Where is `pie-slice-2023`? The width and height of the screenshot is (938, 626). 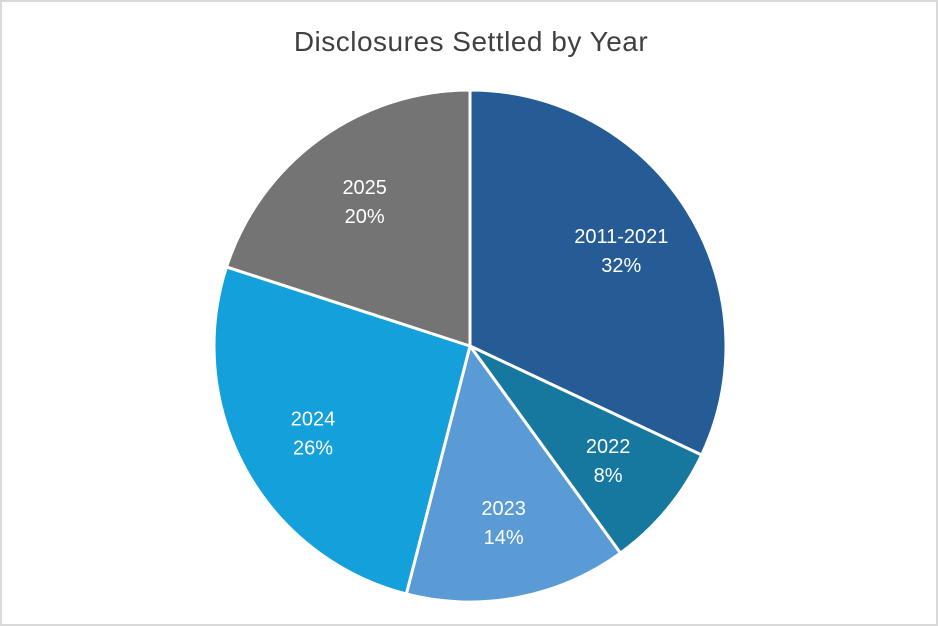 pie-slice-2023 is located at coordinates (513, 474).